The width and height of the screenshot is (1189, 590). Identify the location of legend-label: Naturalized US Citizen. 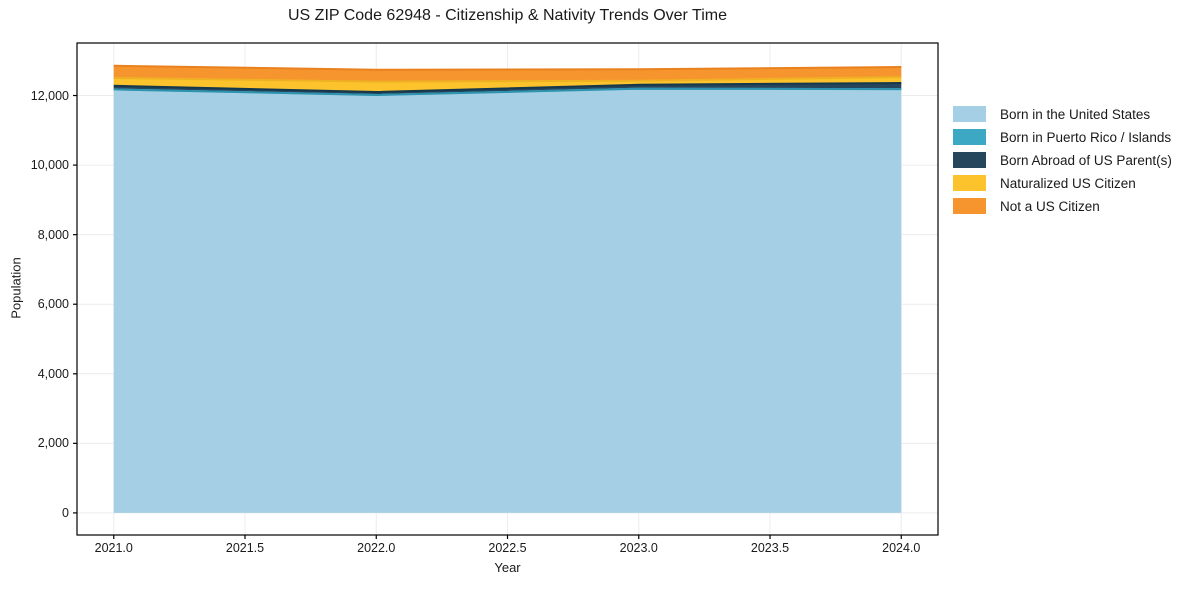
(1068, 183).